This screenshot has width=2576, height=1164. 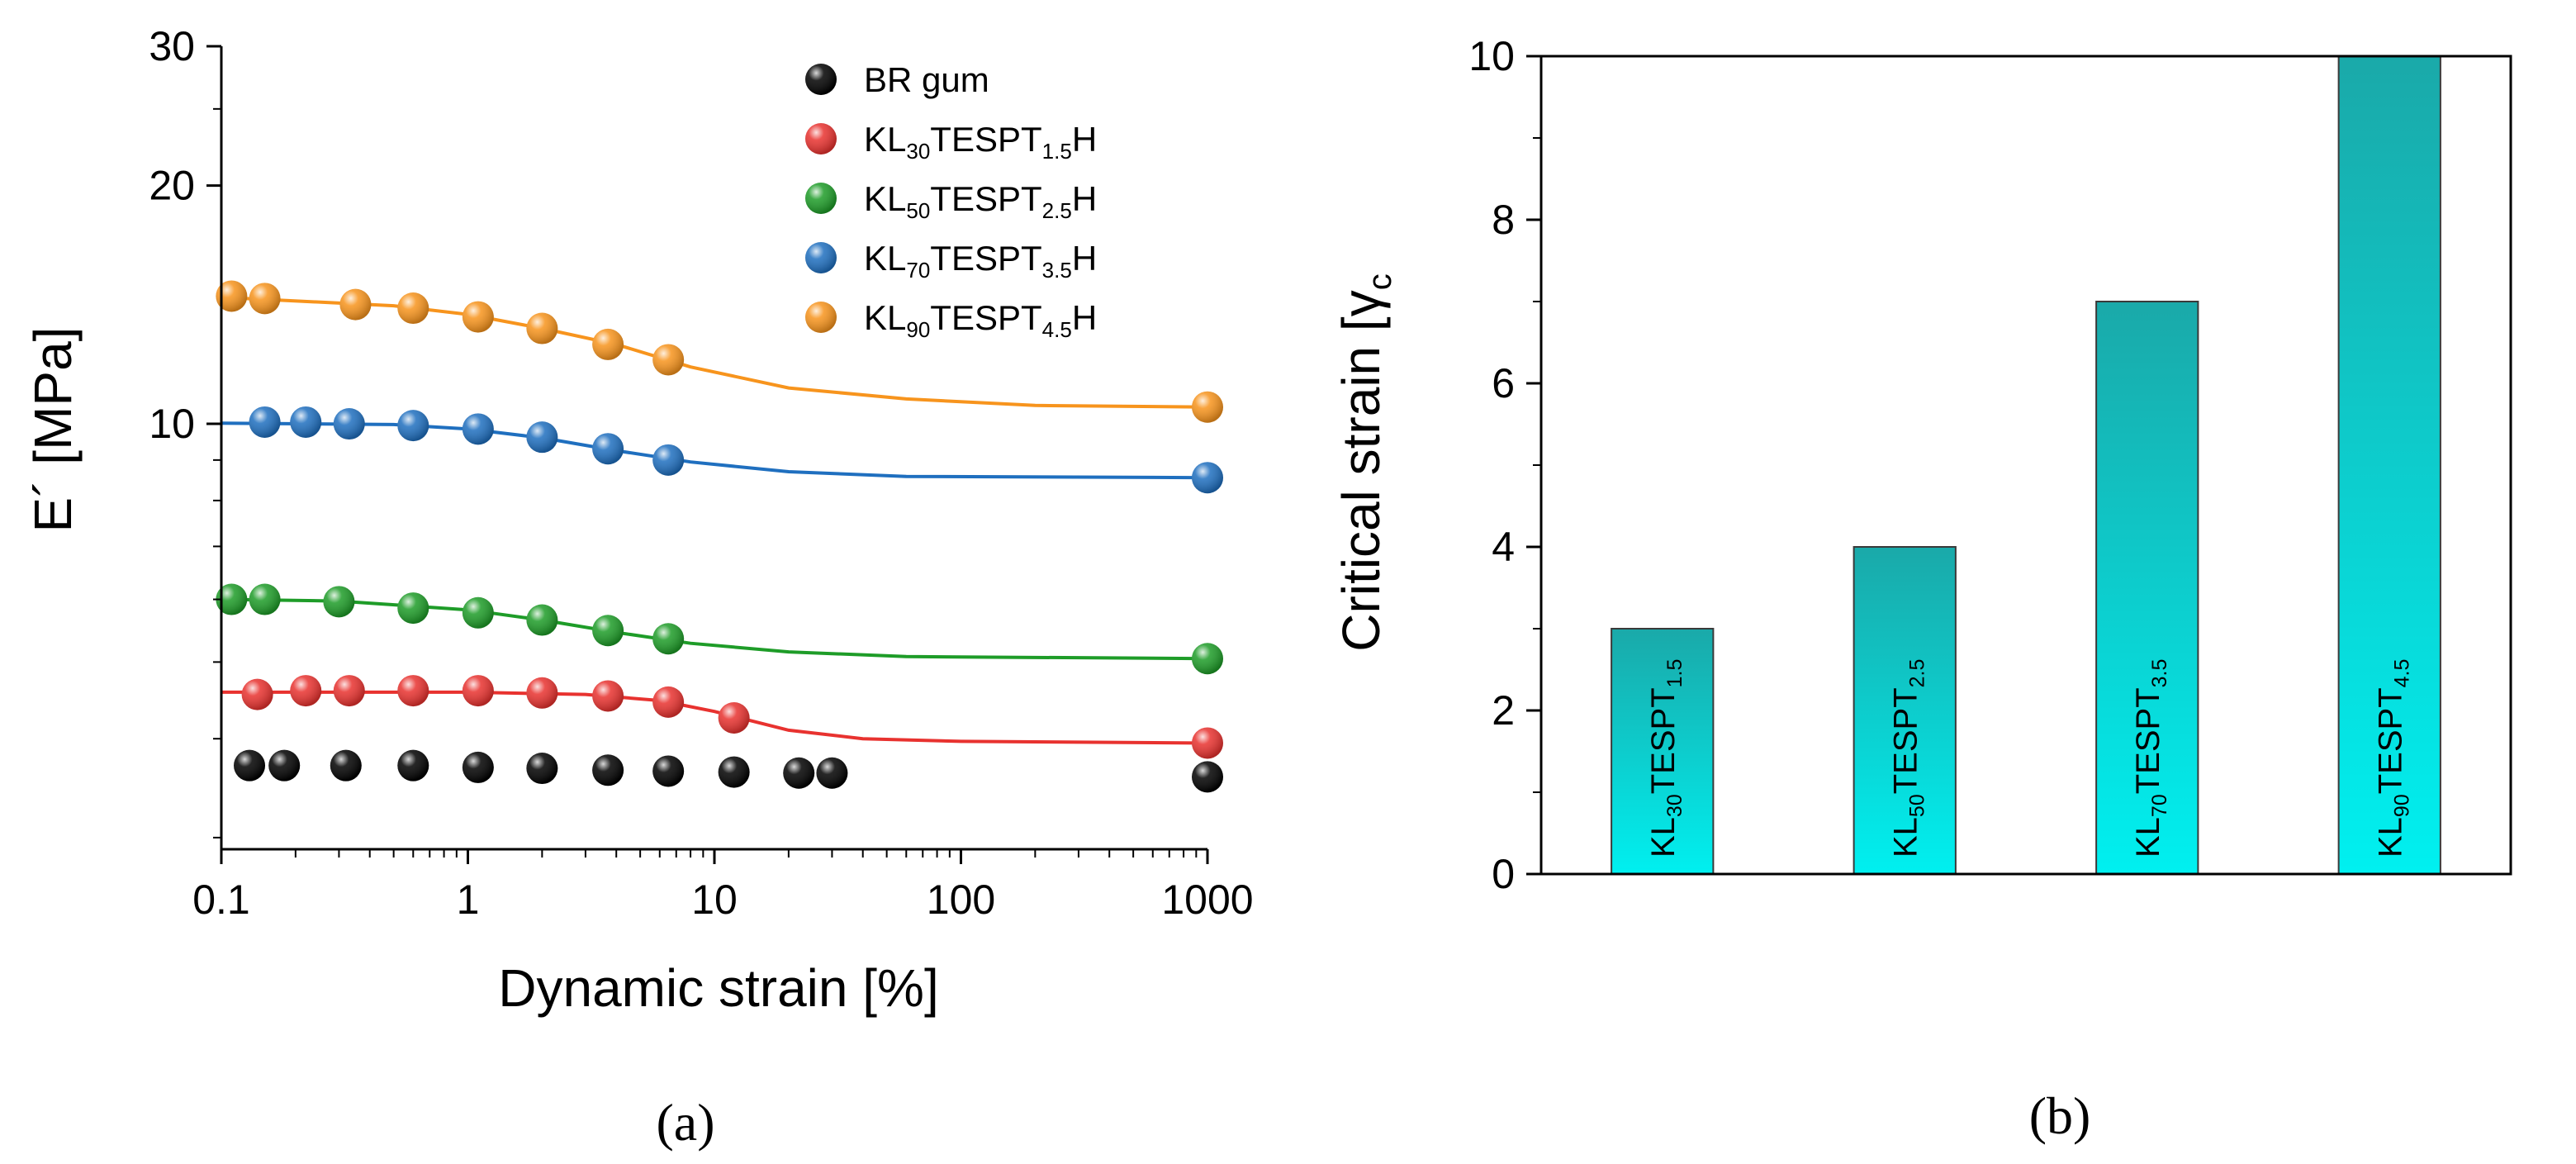 I want to click on ylabel-text: Critical strain [, so click(x=1361, y=484).